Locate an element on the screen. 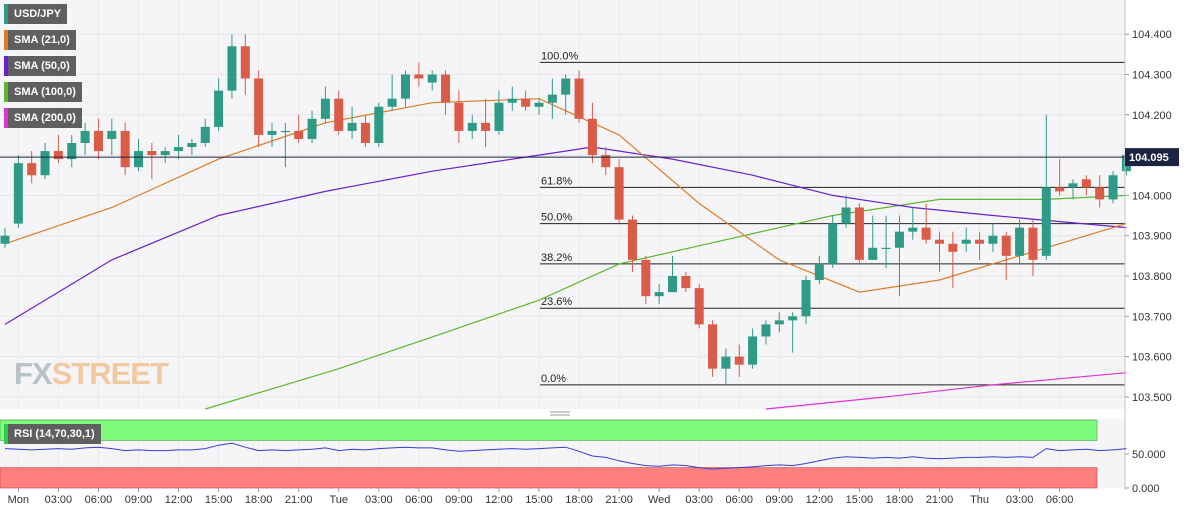  legend-sma-100-label: SMA (100,0) is located at coordinates (45, 92).